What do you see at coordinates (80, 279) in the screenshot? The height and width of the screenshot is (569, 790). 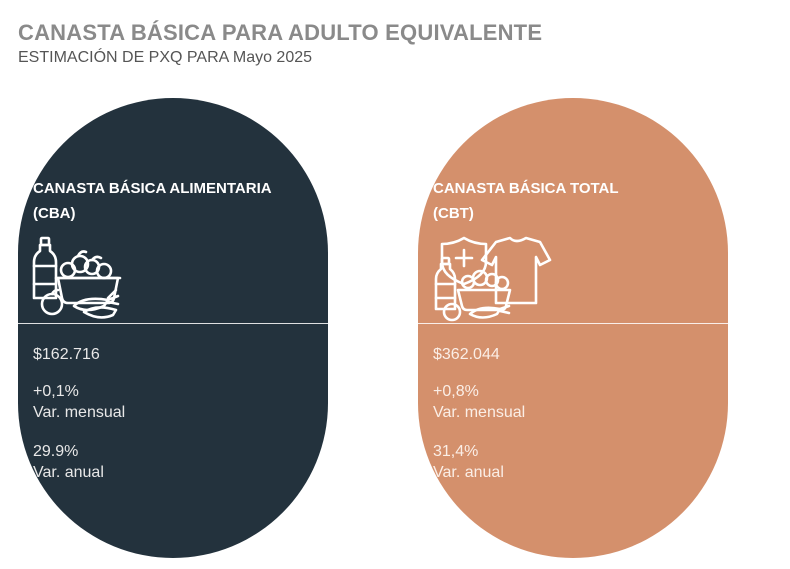 I see `grocery-basket-icon` at bounding box center [80, 279].